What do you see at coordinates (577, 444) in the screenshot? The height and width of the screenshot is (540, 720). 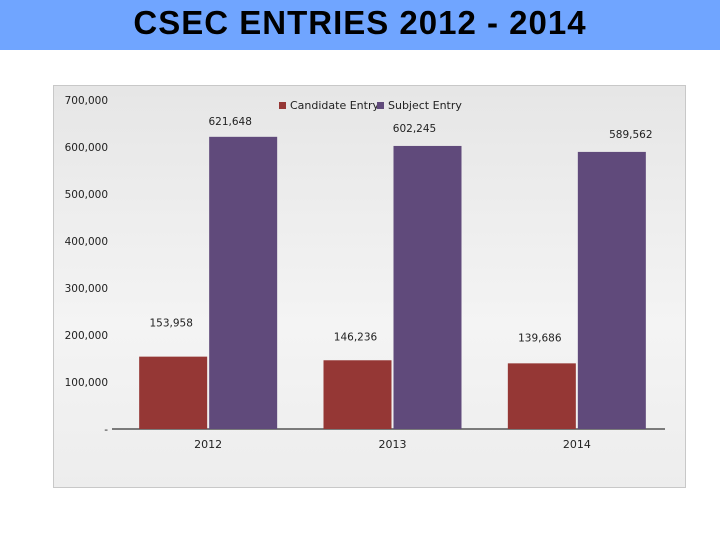 I see `x-tick-label: 2014` at bounding box center [577, 444].